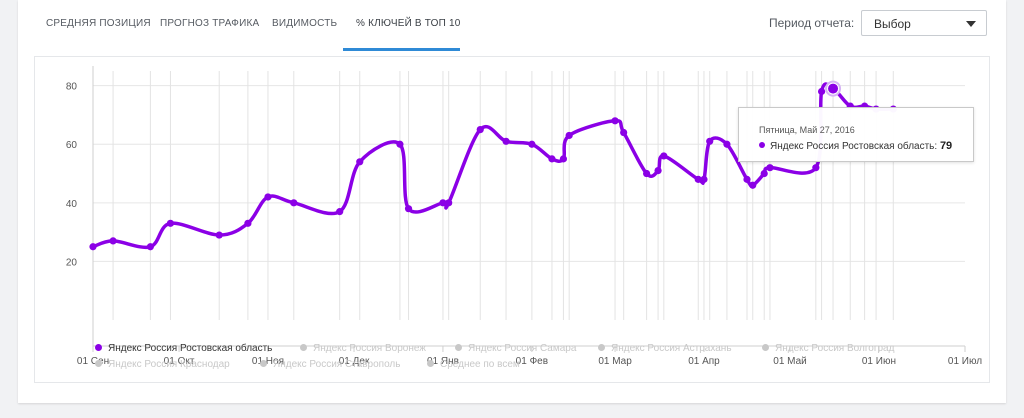 This screenshot has width=1024, height=418. Describe the element at coordinates (72, 204) in the screenshot. I see `y-tick-label: 40` at that location.